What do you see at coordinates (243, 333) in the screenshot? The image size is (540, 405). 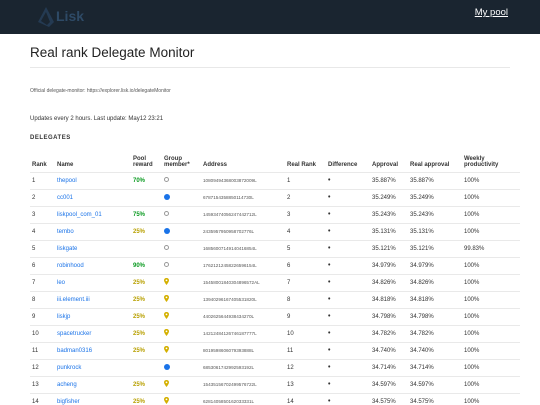 I see `address-cell: 14212484126746187777L` at bounding box center [243, 333].